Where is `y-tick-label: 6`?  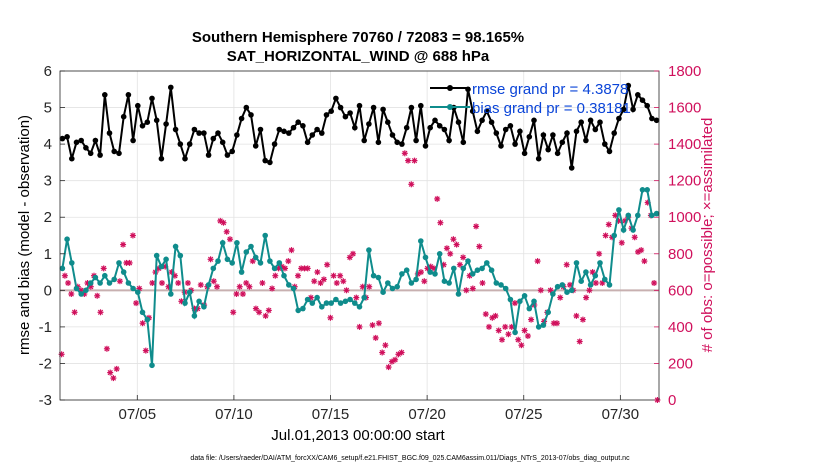
y-tick-label: 6 is located at coordinates (48, 71).